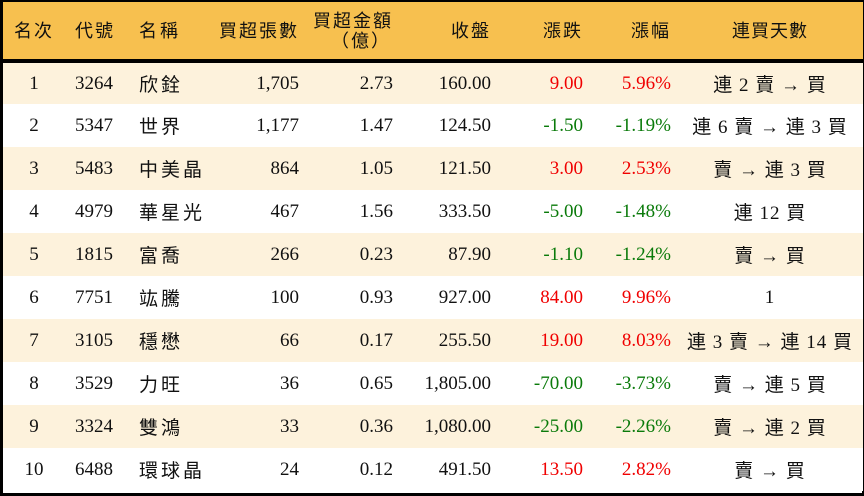  What do you see at coordinates (172, 471) in the screenshot?
I see `name-cell: 環球晶` at bounding box center [172, 471].